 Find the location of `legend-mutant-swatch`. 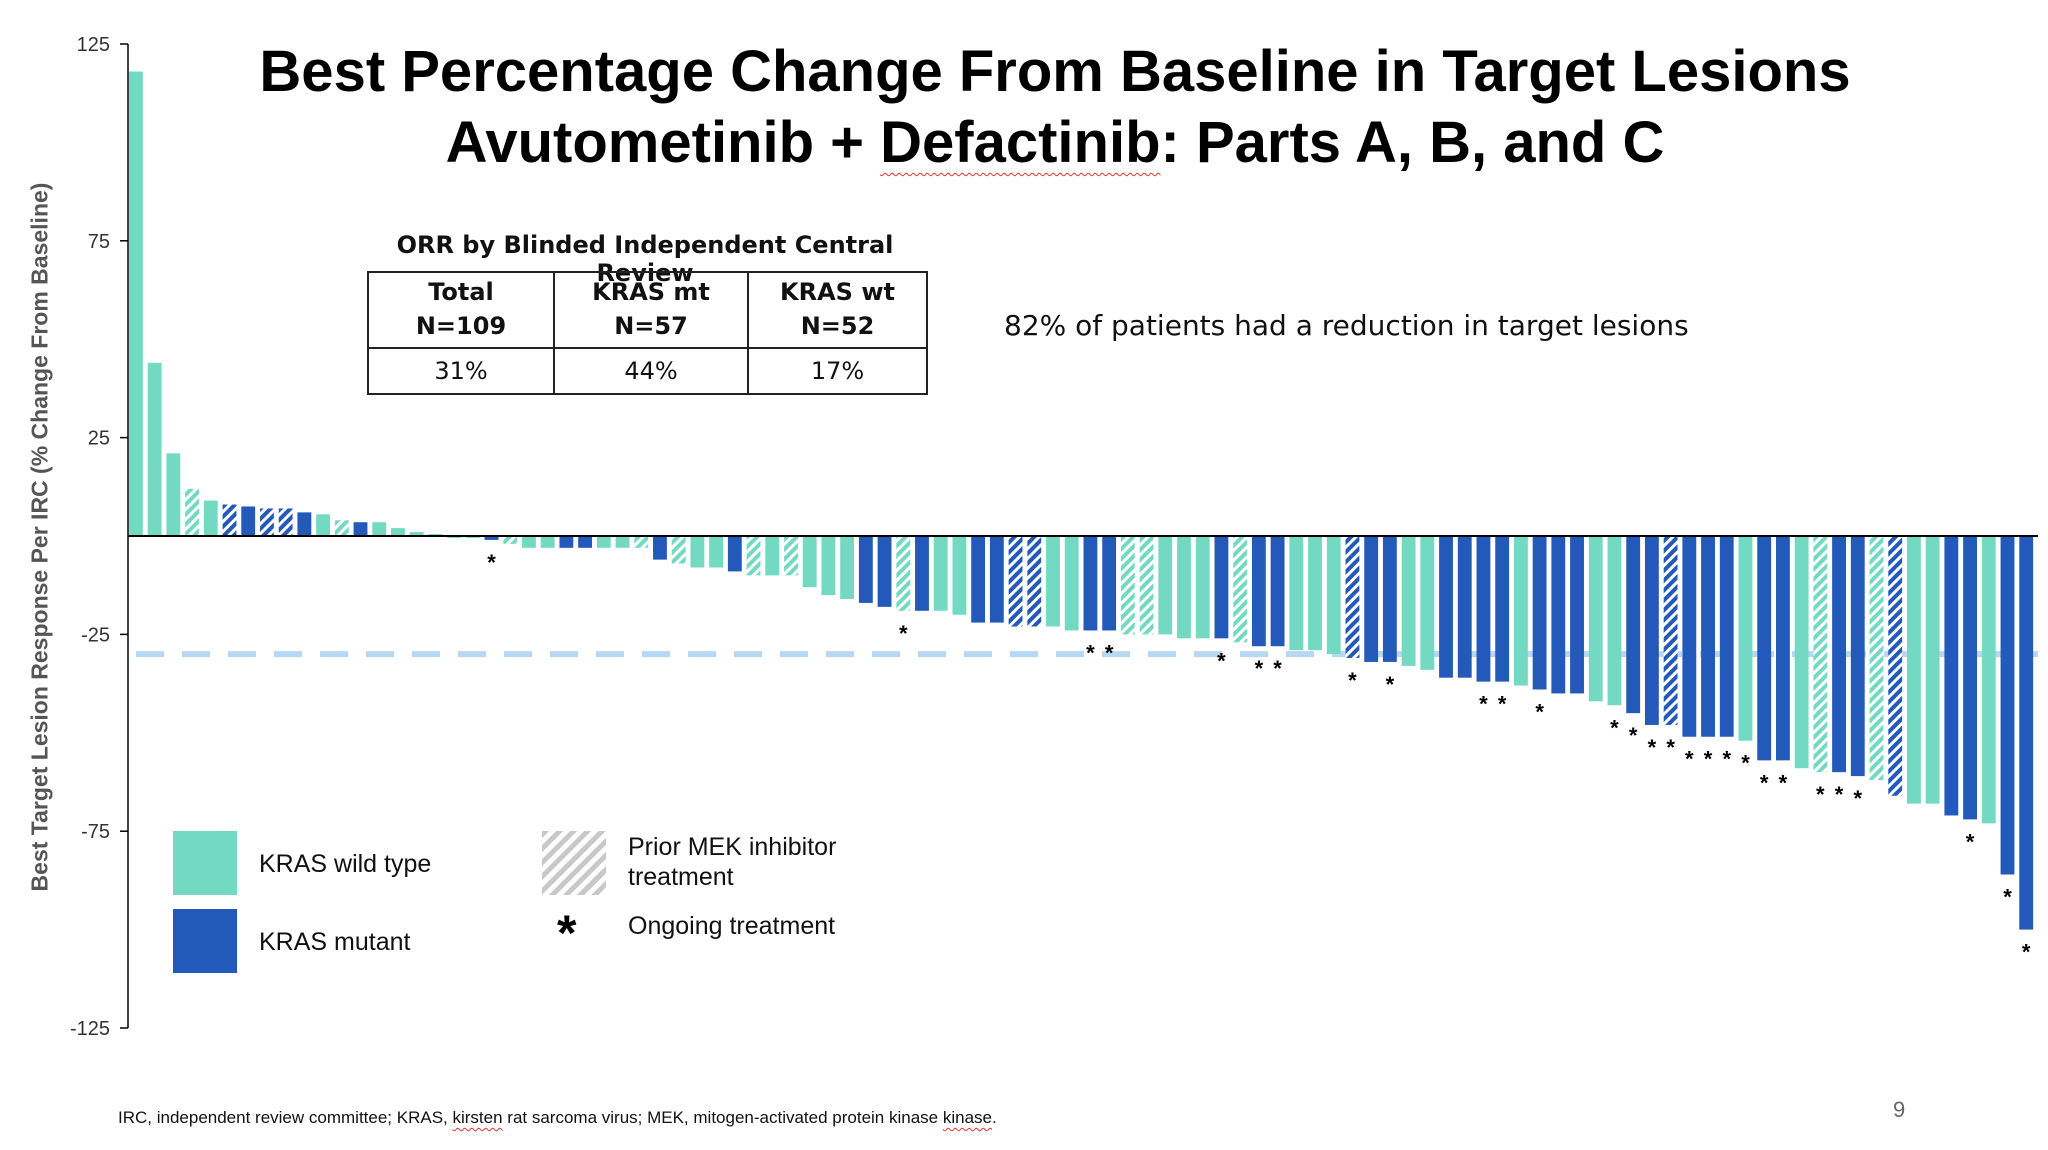

legend-mutant-swatch is located at coordinates (205, 941).